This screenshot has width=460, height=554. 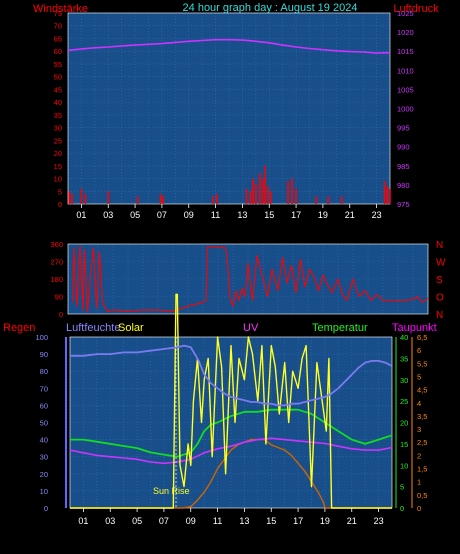 What do you see at coordinates (58, 166) in the screenshot?
I see `windstaerke-tick-label: 15` at bounding box center [58, 166].